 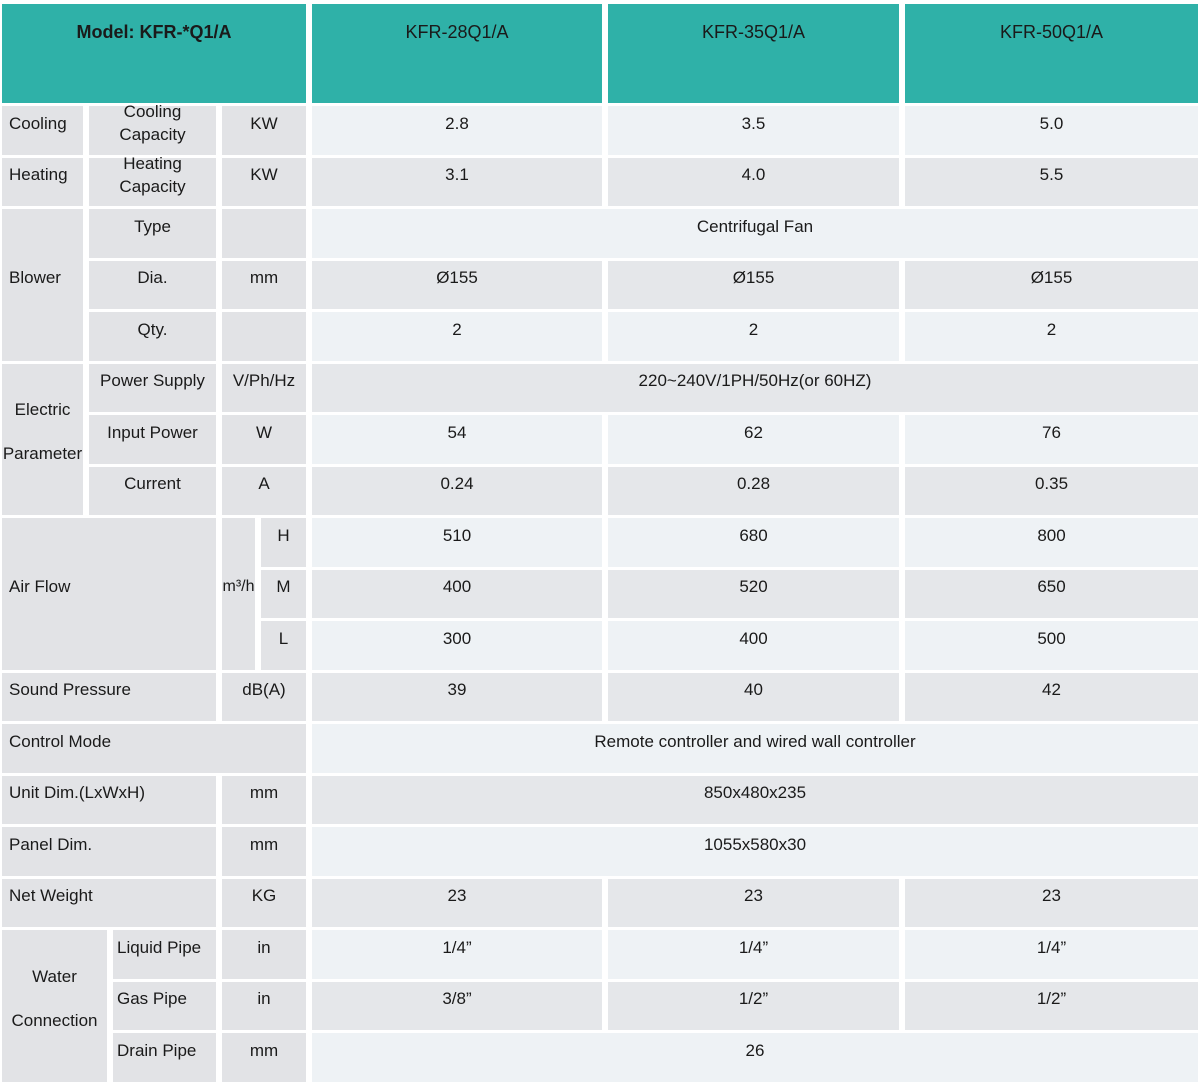 What do you see at coordinates (264, 851) in the screenshot?
I see `panel-dim-unit: mm` at bounding box center [264, 851].